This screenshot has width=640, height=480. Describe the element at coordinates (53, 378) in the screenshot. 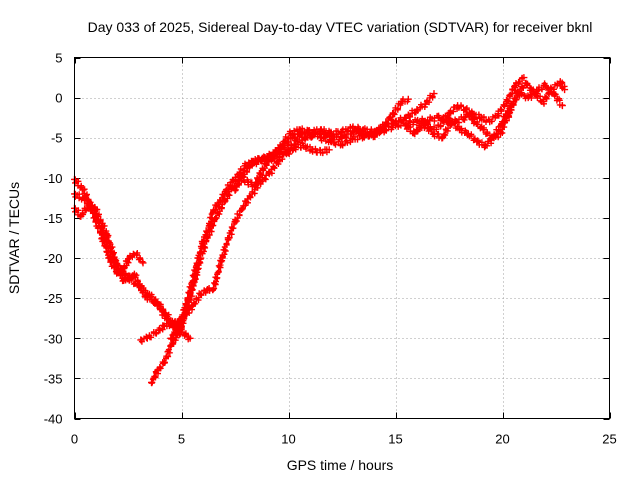

I see `y-tick-label: -35` at that location.